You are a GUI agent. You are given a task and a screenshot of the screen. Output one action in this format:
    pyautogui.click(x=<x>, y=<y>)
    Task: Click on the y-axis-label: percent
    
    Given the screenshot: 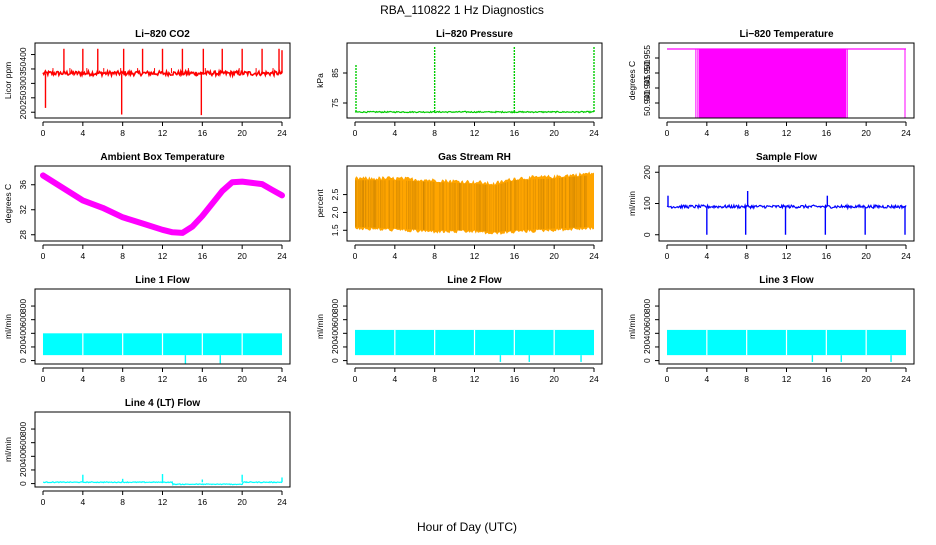 What is the action you would take?
    pyautogui.click(x=320, y=203)
    